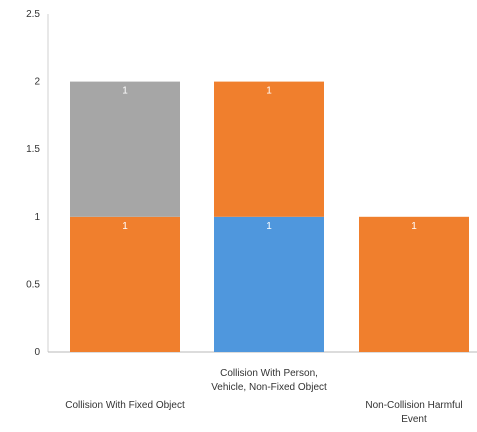  Describe the element at coordinates (33, 284) in the screenshot. I see `y-tick-label: 0.5` at that location.